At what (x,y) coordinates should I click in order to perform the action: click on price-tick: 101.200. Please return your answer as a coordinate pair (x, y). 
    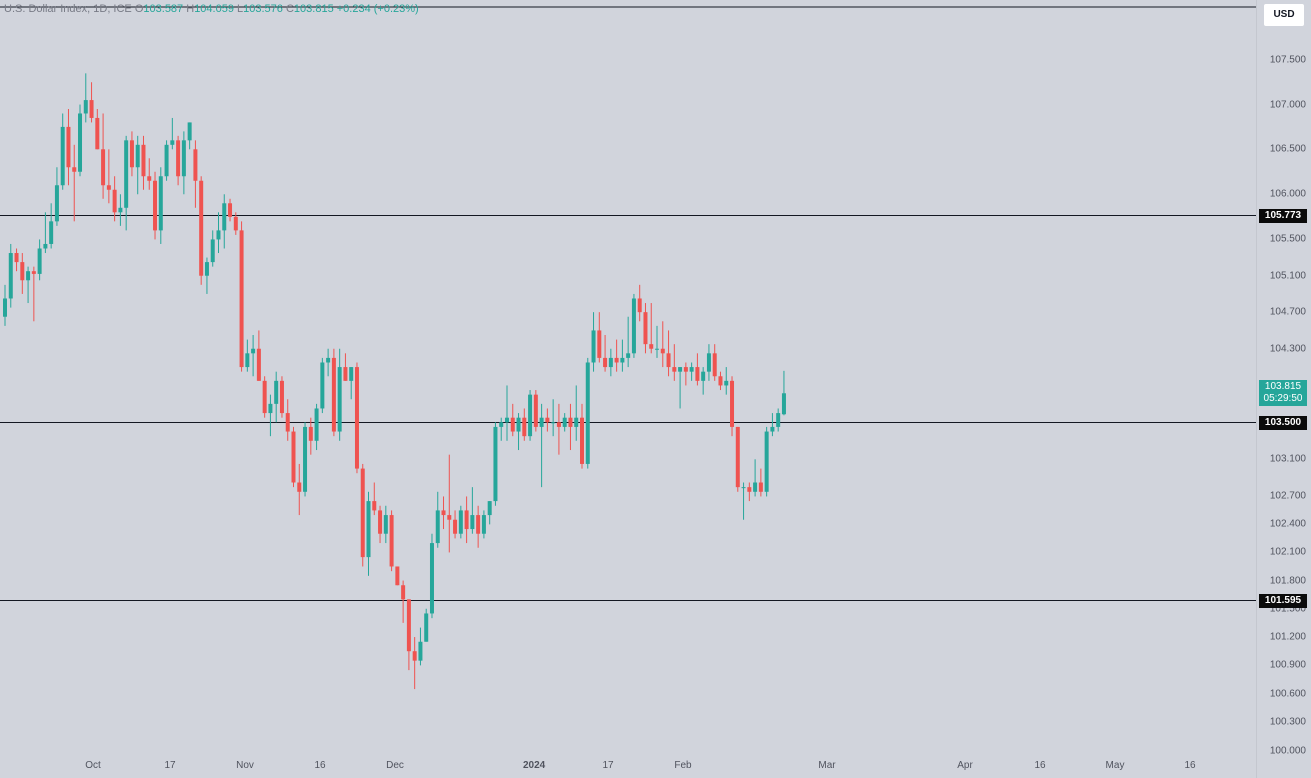
    Looking at the image, I should click on (1287, 637).